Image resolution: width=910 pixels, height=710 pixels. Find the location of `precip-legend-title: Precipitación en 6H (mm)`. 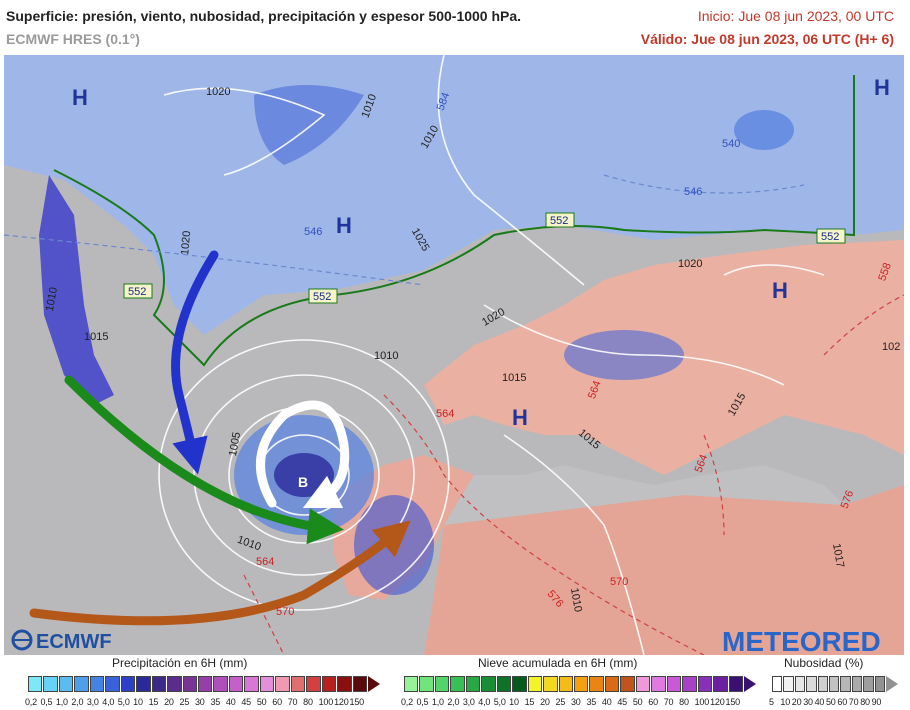

precip-legend-title: Precipitación en 6H (mm) is located at coordinates (180, 663).